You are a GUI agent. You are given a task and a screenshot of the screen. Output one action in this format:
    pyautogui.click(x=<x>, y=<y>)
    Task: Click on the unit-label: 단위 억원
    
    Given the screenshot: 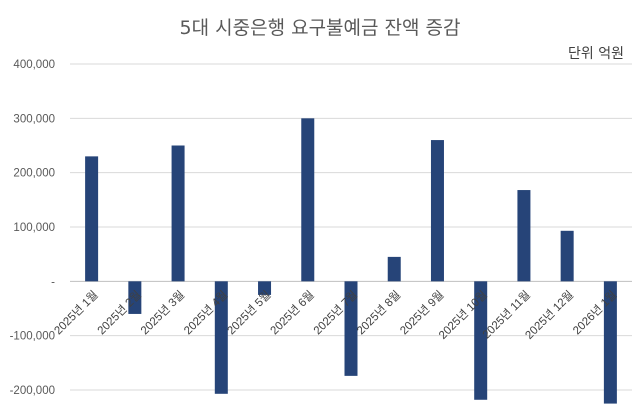 What is the action you would take?
    pyautogui.click(x=596, y=54)
    